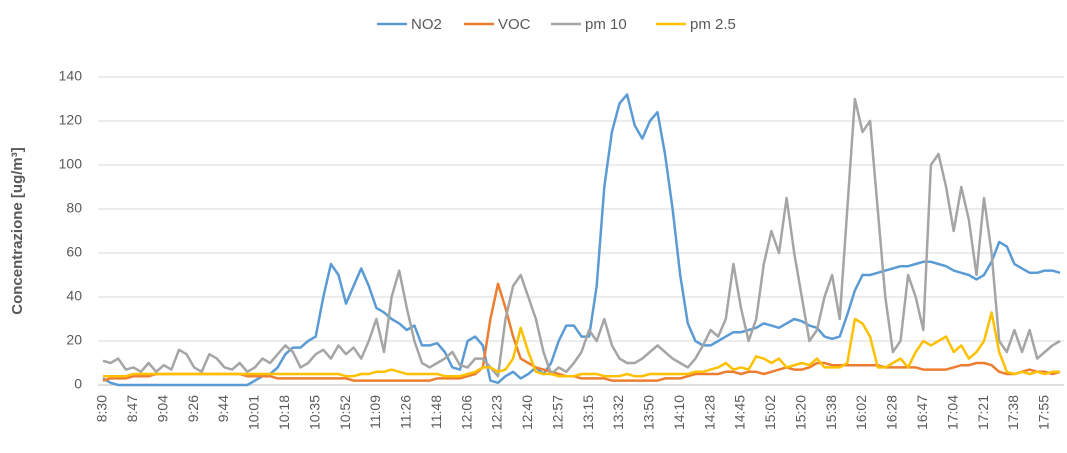  Describe the element at coordinates (861, 412) in the screenshot. I see `x-tick-label: 16:02` at that location.